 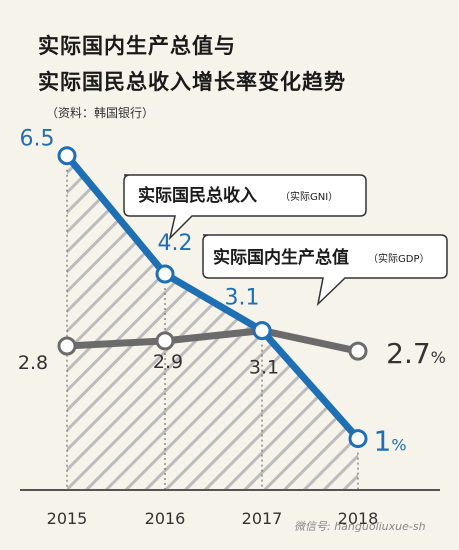 What do you see at coordinates (242, 298) in the screenshot?
I see `gni-data-label: 3.1` at bounding box center [242, 298].